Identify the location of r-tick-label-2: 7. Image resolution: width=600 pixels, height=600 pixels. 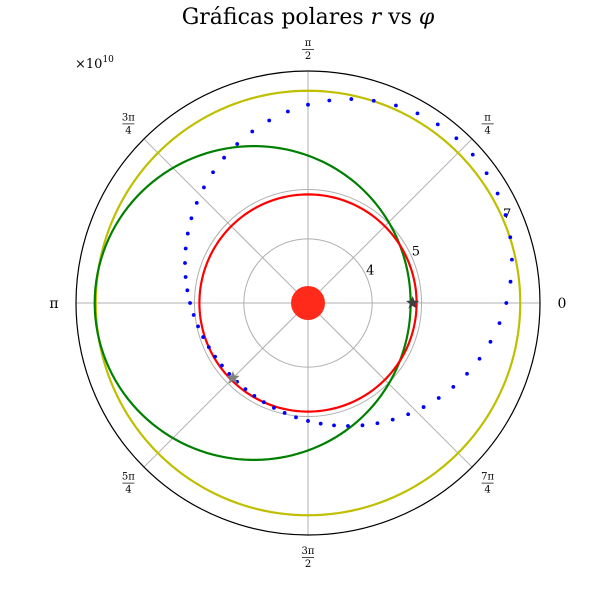
(507, 214).